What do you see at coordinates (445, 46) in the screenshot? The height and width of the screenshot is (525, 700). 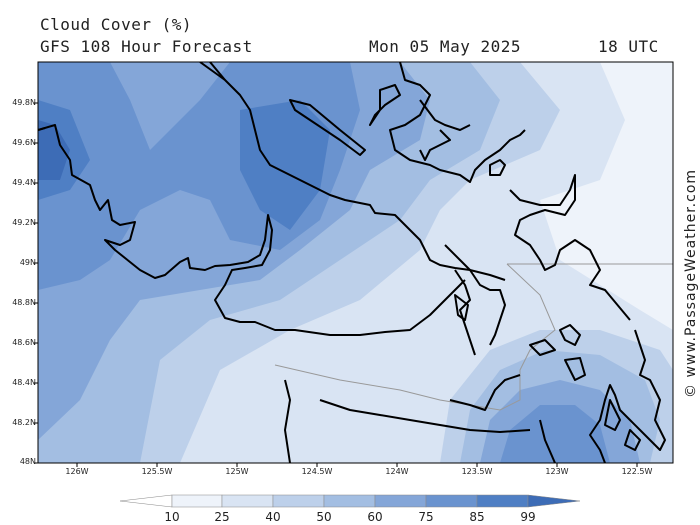 I see `forecast-date: Mon 05 May 2025` at bounding box center [445, 46].